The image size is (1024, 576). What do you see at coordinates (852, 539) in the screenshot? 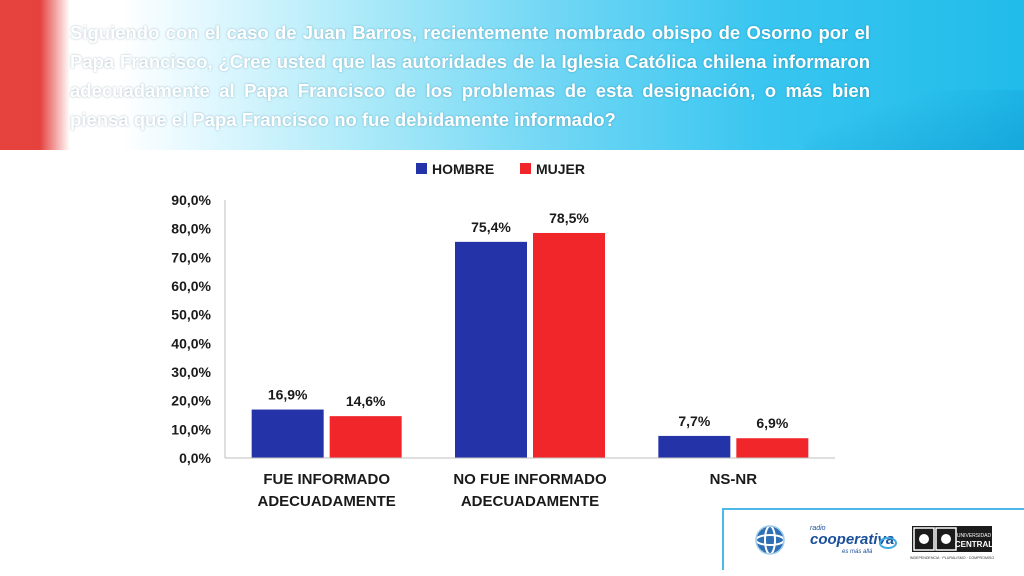
I see `cooperativa-logo: cooperativa` at bounding box center [852, 539].